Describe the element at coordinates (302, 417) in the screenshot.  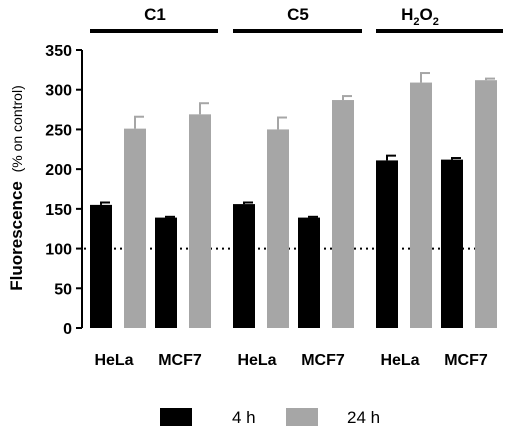
I see `legend-swatch-24h` at that location.